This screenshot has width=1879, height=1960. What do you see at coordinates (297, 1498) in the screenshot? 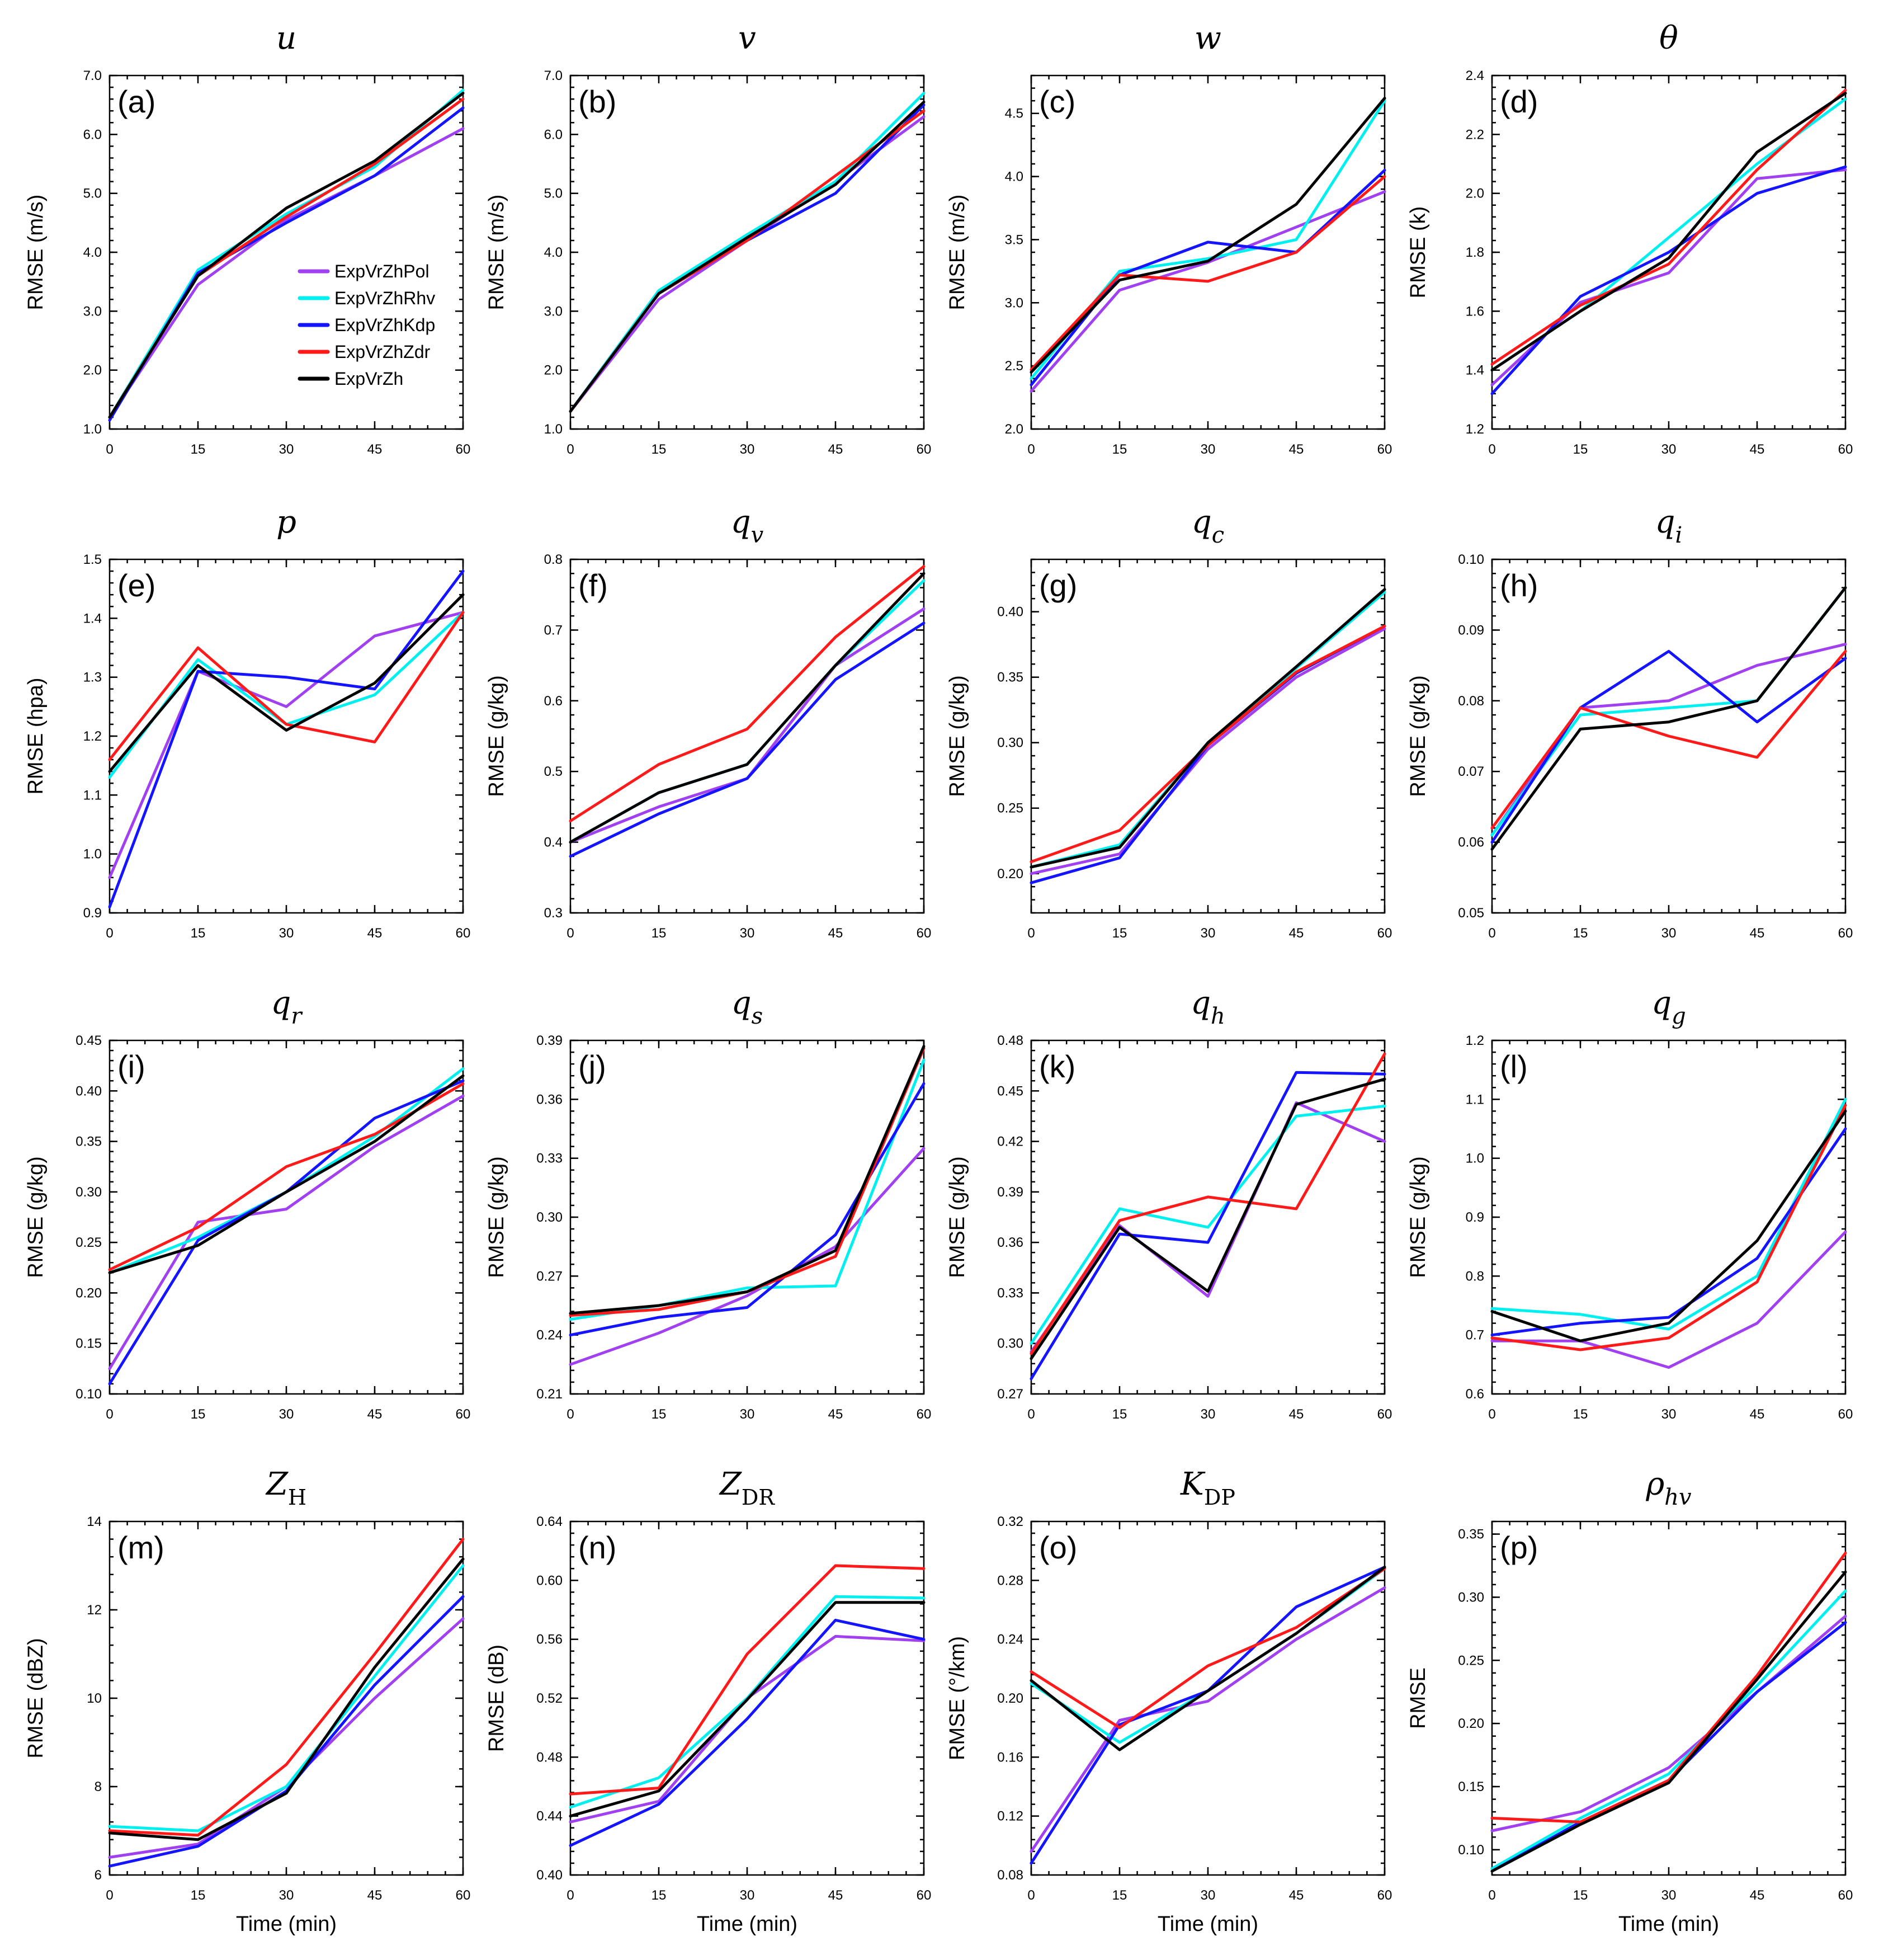
I see `title-subscript: H` at bounding box center [297, 1498].